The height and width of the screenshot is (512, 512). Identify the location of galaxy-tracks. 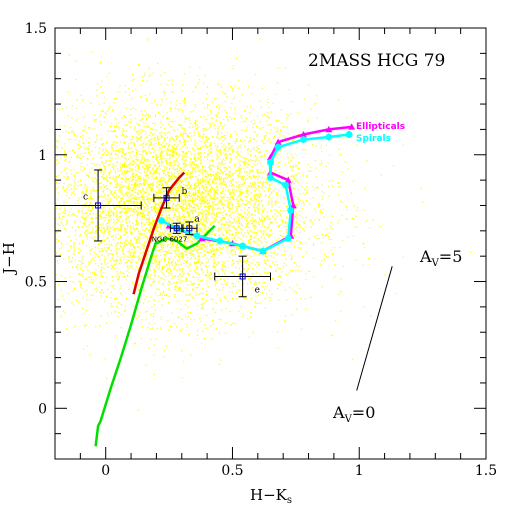
(256, 189).